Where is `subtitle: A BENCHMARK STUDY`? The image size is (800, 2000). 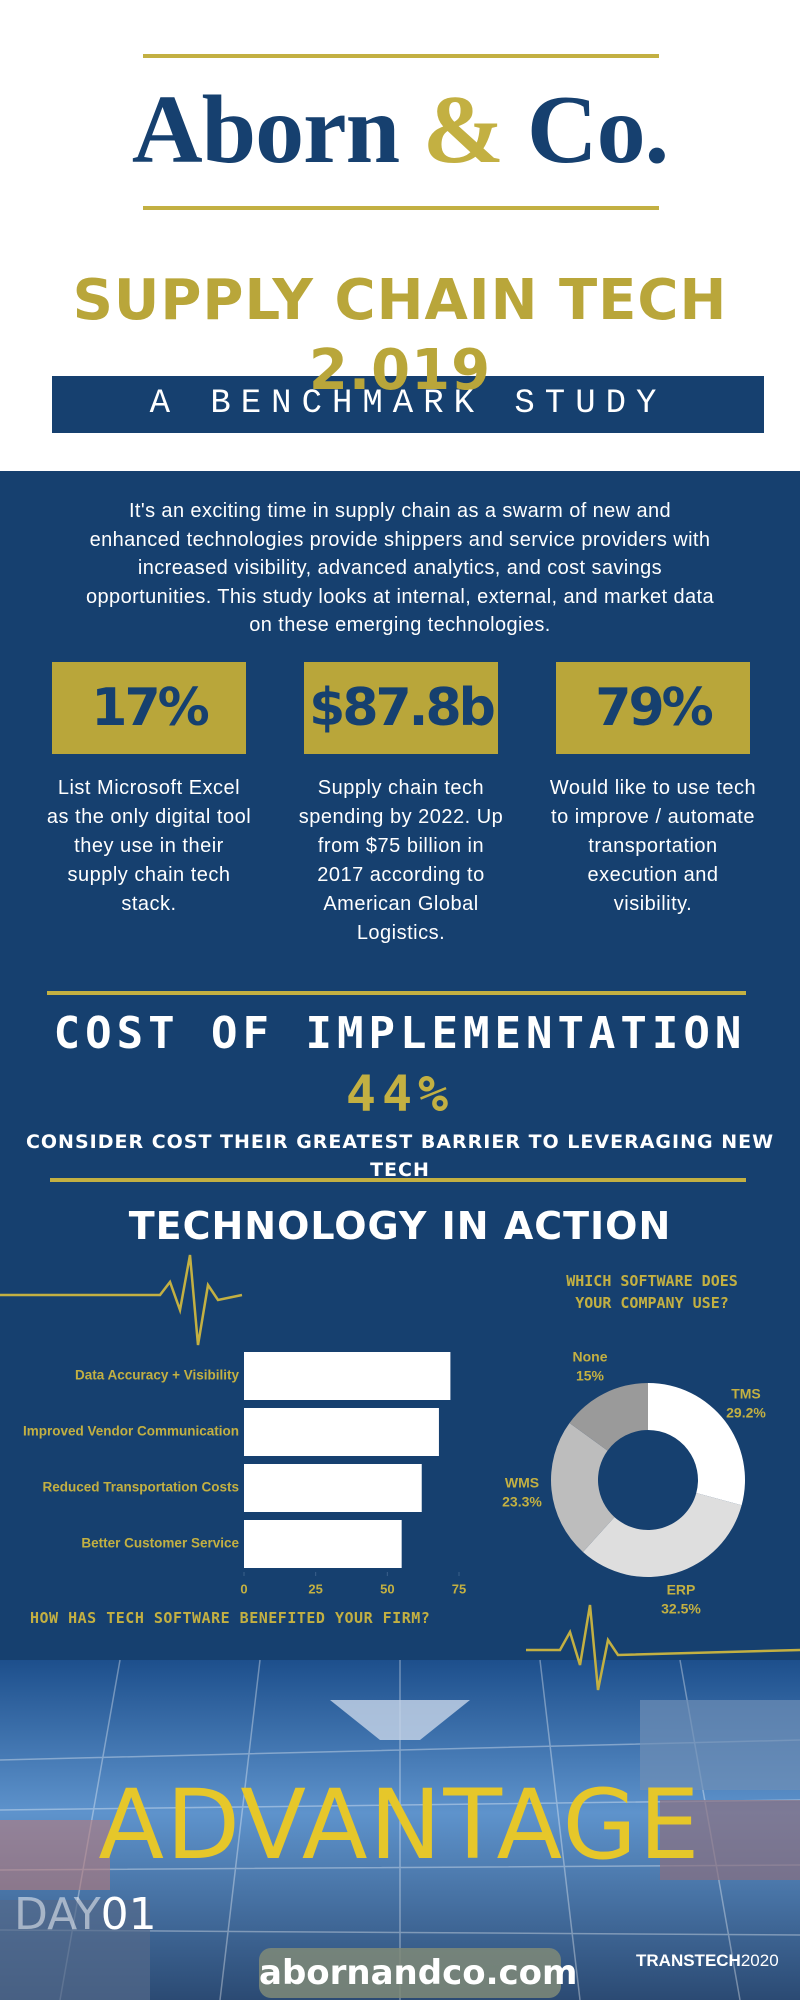 subtitle: A BENCHMARK STUDY is located at coordinates (408, 404).